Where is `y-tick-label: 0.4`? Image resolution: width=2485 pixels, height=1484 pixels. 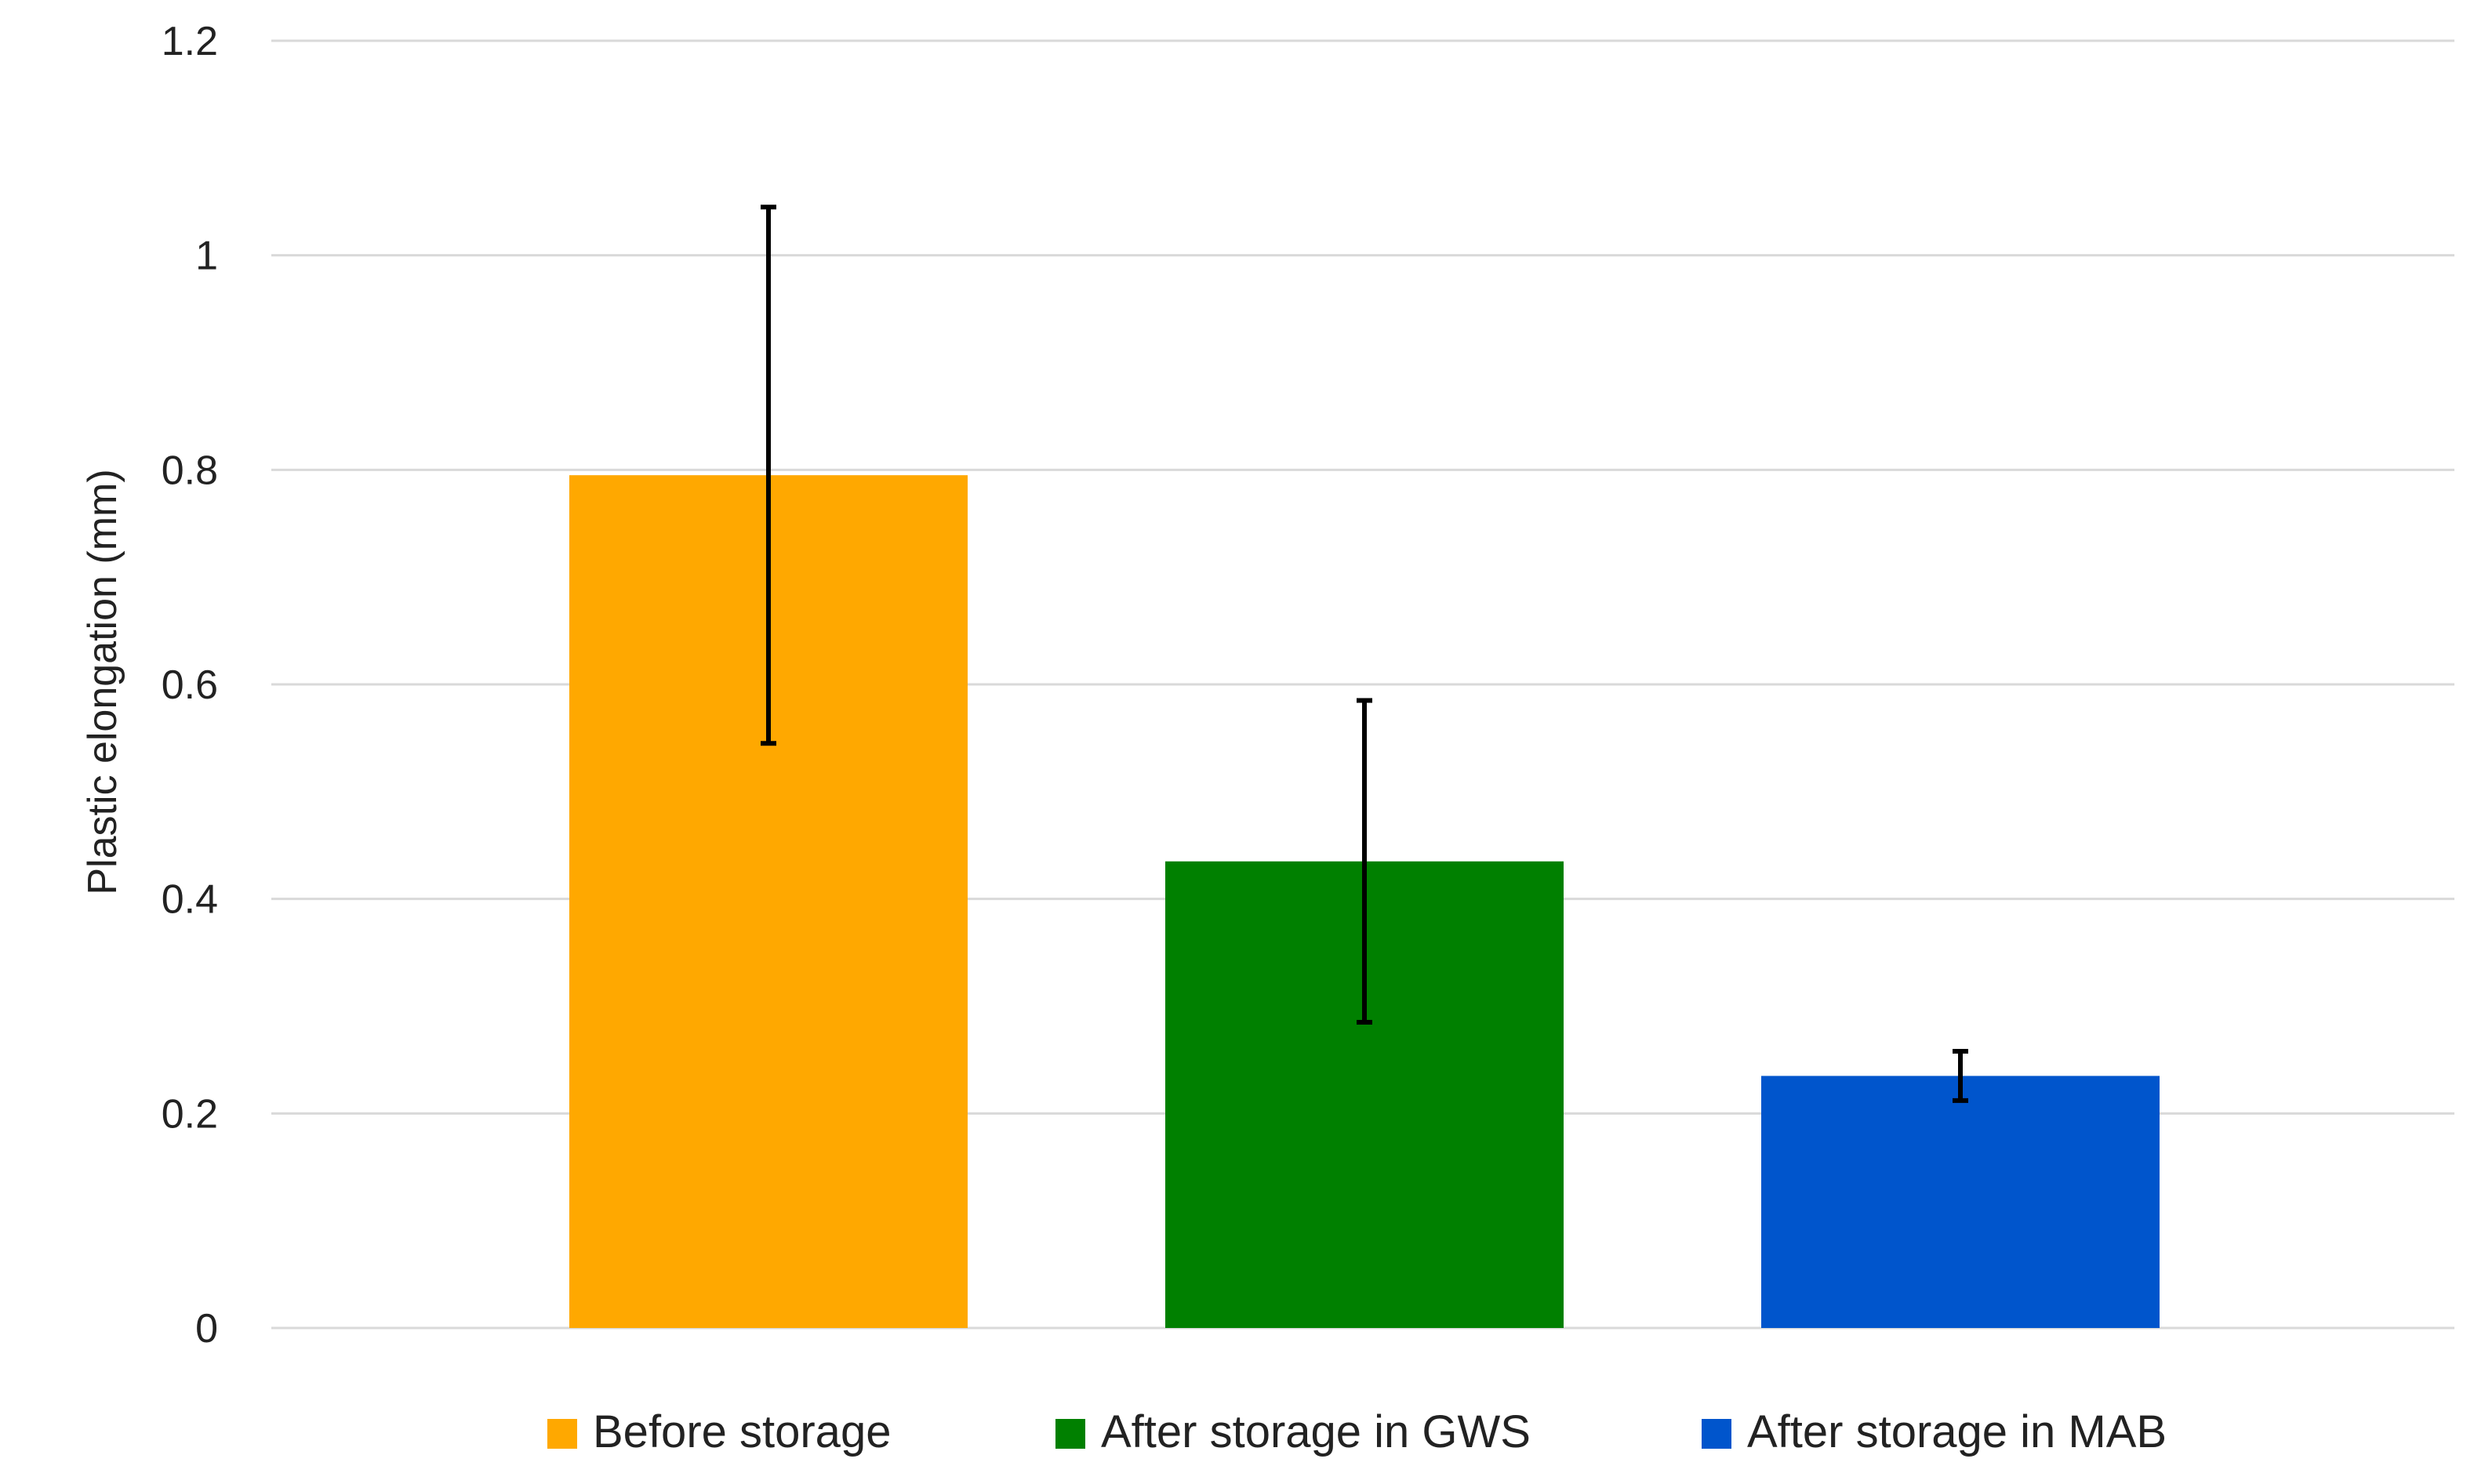
y-tick-label: 0.4 is located at coordinates (190, 900).